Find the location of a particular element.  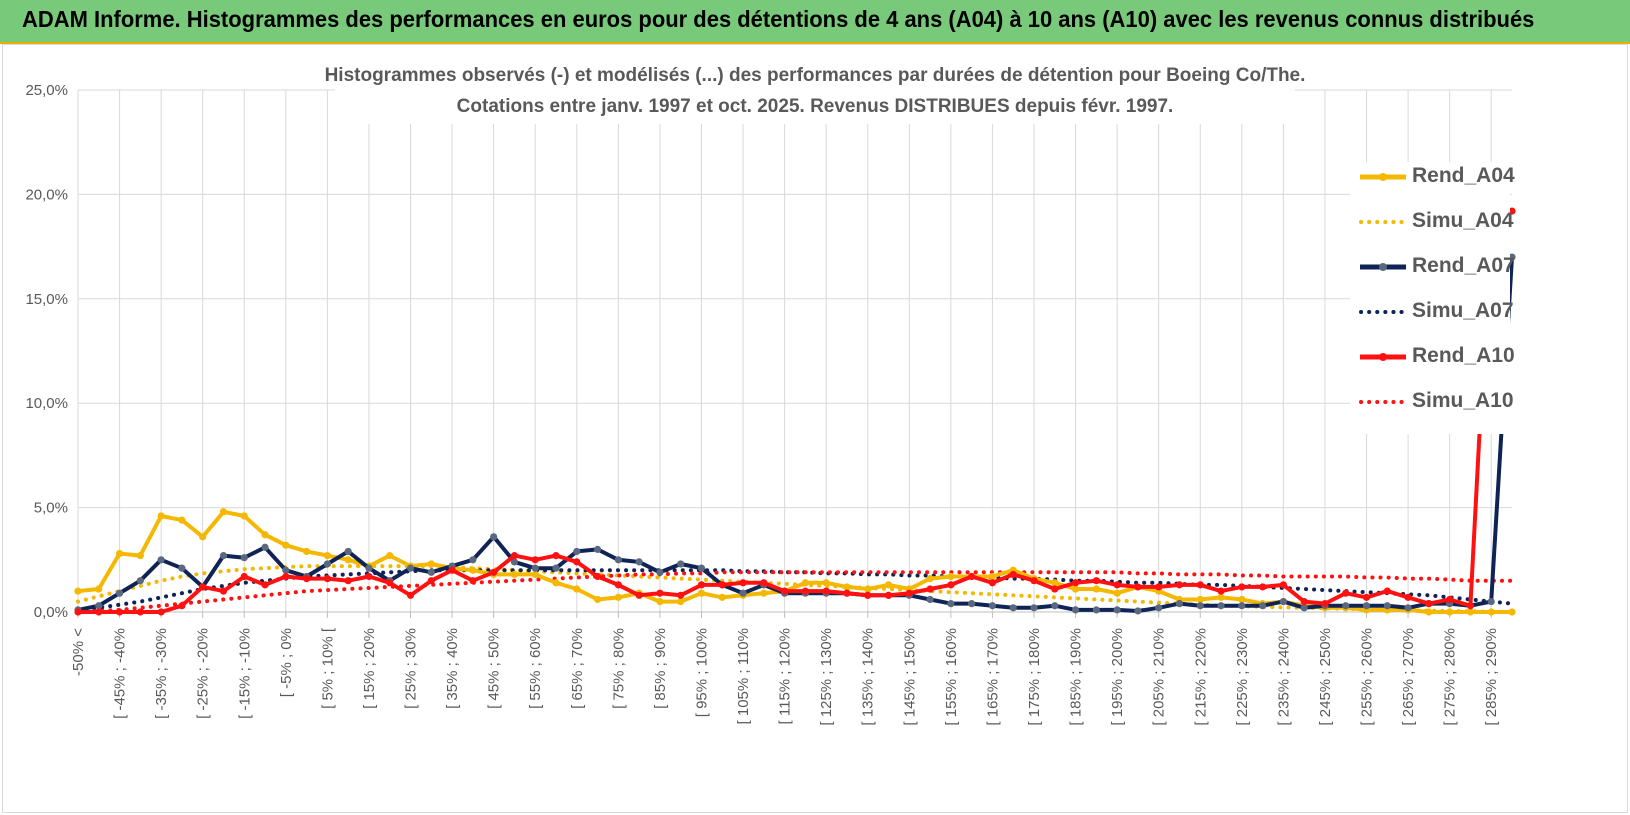

legend-item-simu-a07: Simu_A07 is located at coordinates (1432, 312).